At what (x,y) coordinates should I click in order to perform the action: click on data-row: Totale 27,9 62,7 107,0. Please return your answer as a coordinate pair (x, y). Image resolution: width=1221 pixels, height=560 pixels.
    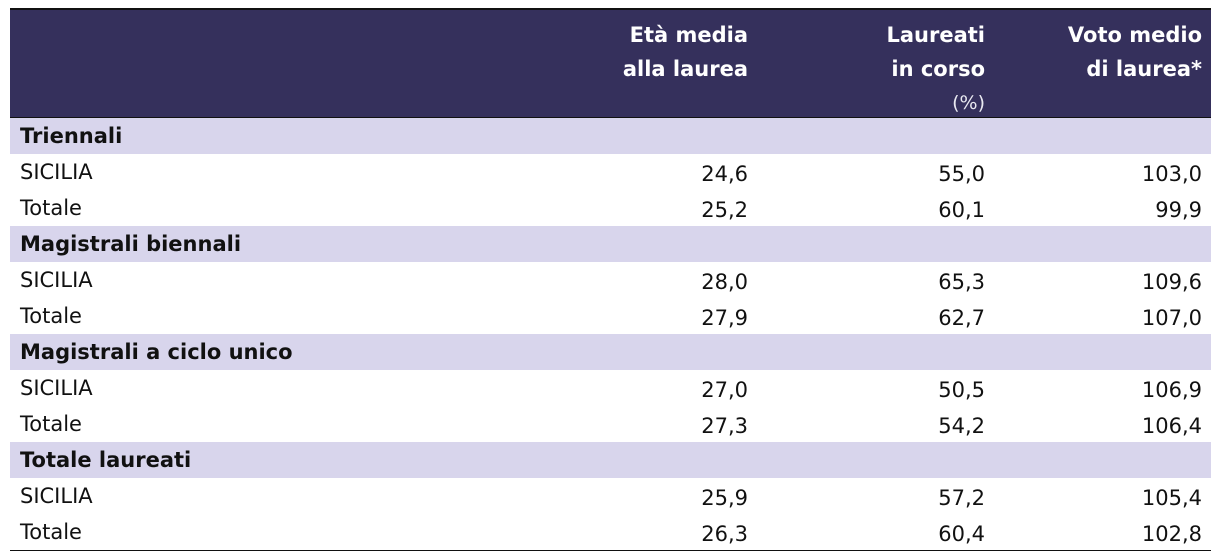
    Looking at the image, I should click on (610, 316).